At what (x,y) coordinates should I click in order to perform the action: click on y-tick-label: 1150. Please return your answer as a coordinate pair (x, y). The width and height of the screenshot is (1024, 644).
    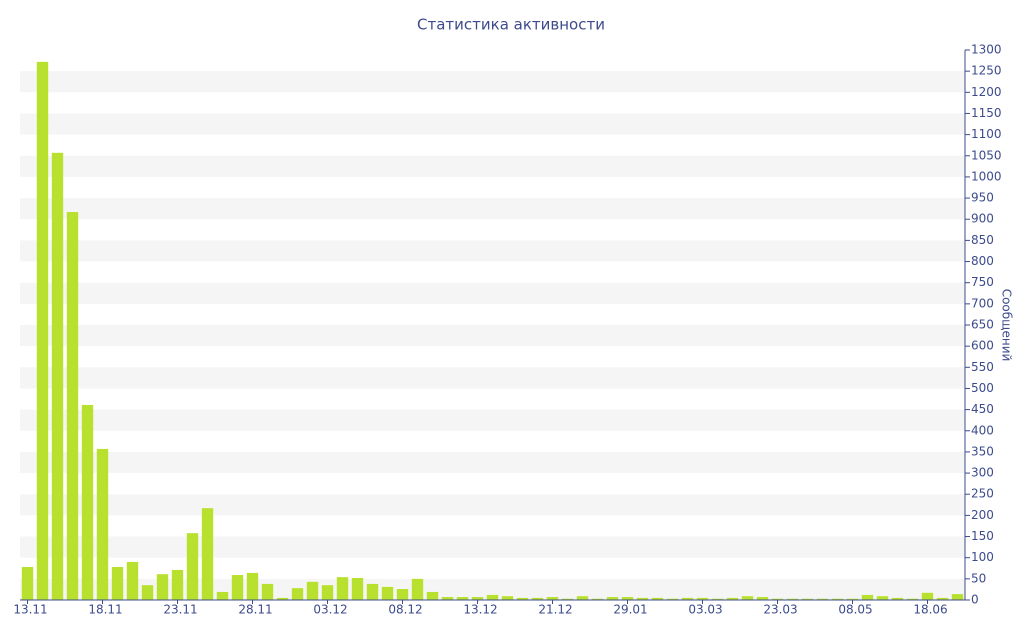
    Looking at the image, I should click on (986, 113).